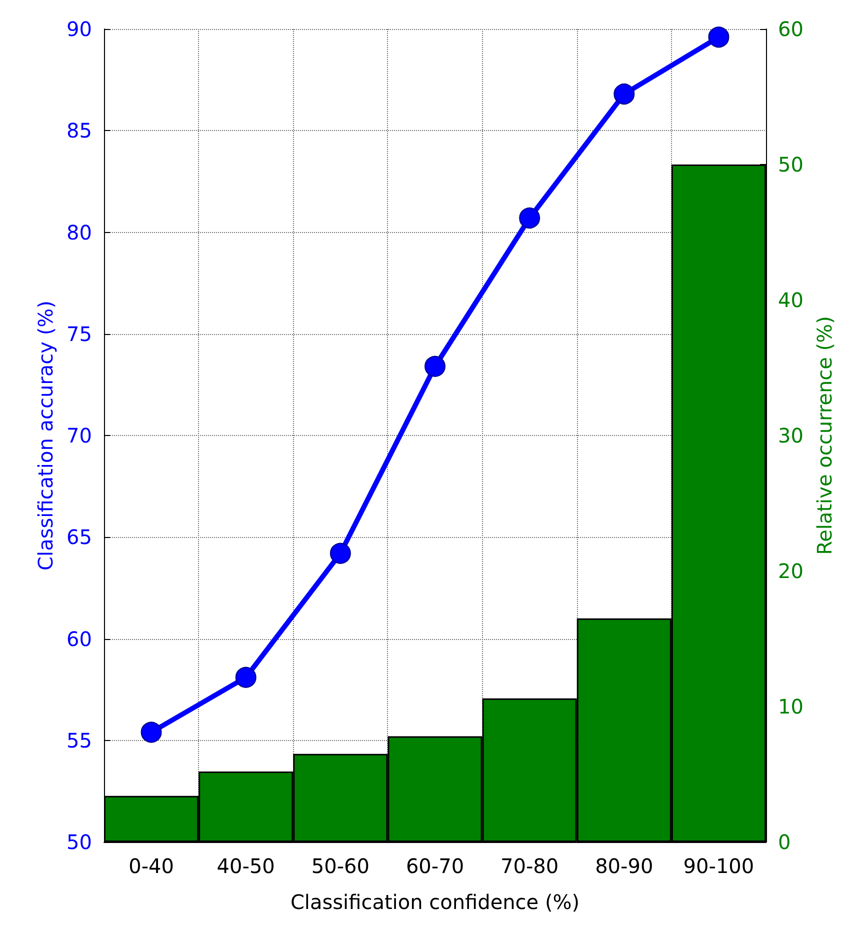 Image resolution: width=860 pixels, height=930 pixels. Describe the element at coordinates (529, 866) in the screenshot. I see `x-tick-label: 70-80` at that location.